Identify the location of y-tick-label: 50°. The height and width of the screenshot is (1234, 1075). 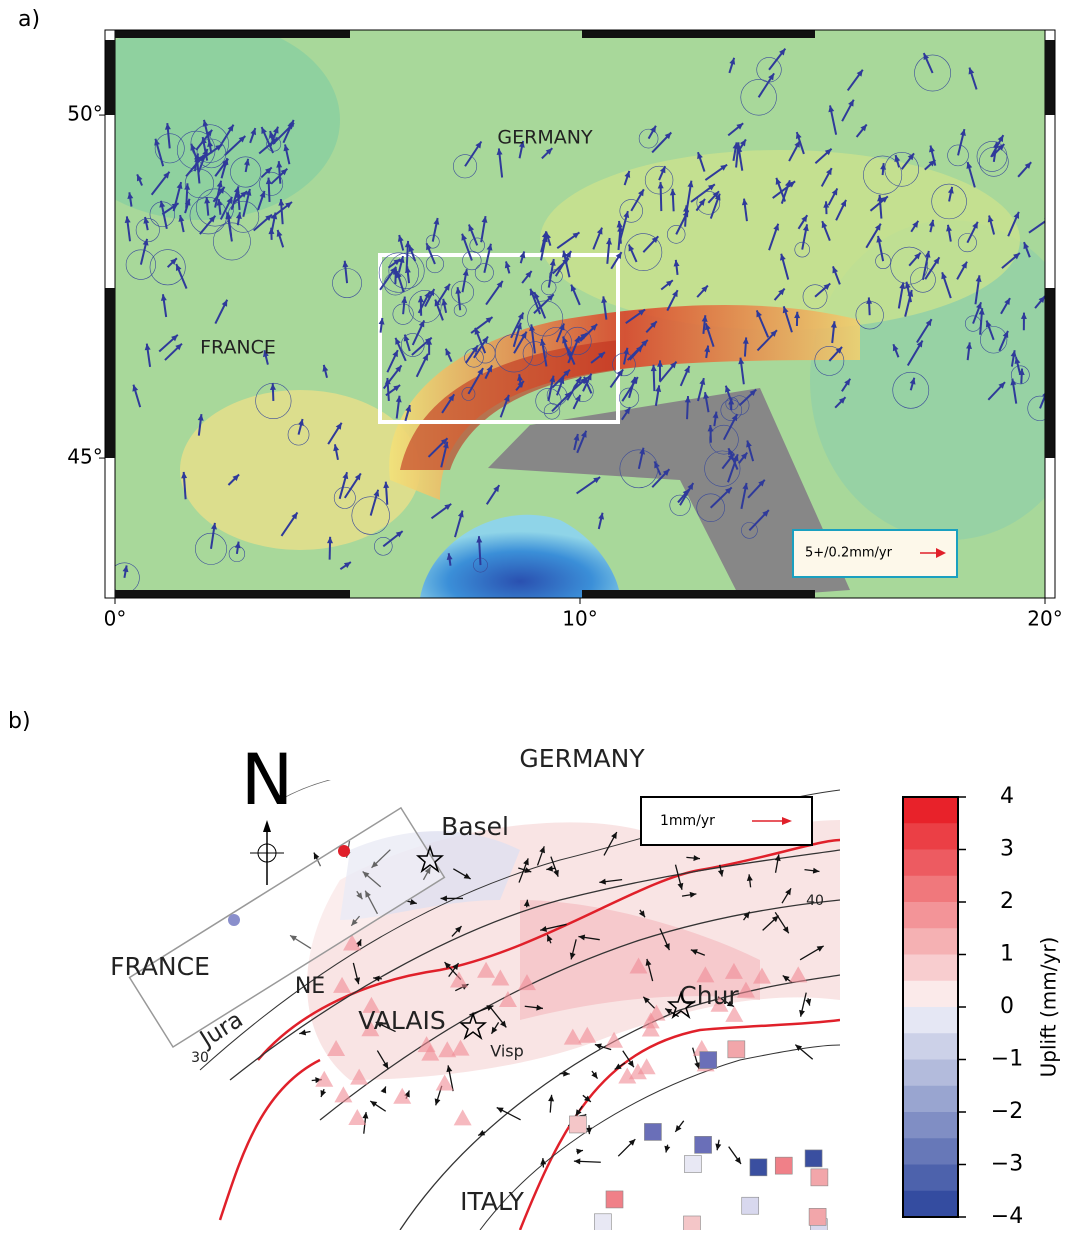
(84, 114).